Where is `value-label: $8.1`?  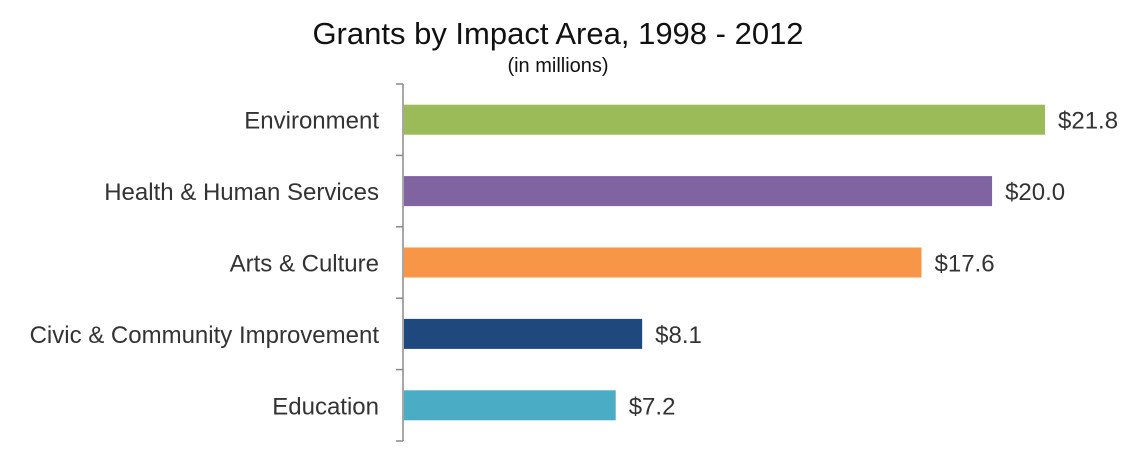 value-label: $8.1 is located at coordinates (678, 335).